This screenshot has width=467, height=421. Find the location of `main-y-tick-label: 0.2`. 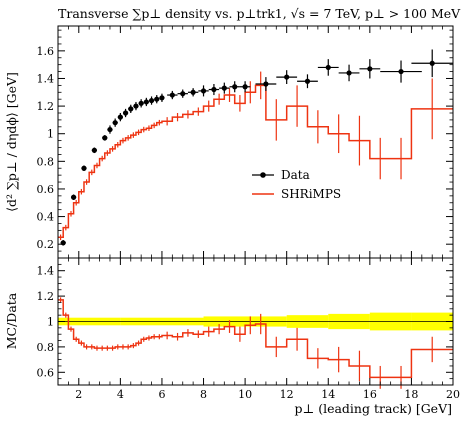

main-y-tick-label: 0.2 is located at coordinates (46, 244).